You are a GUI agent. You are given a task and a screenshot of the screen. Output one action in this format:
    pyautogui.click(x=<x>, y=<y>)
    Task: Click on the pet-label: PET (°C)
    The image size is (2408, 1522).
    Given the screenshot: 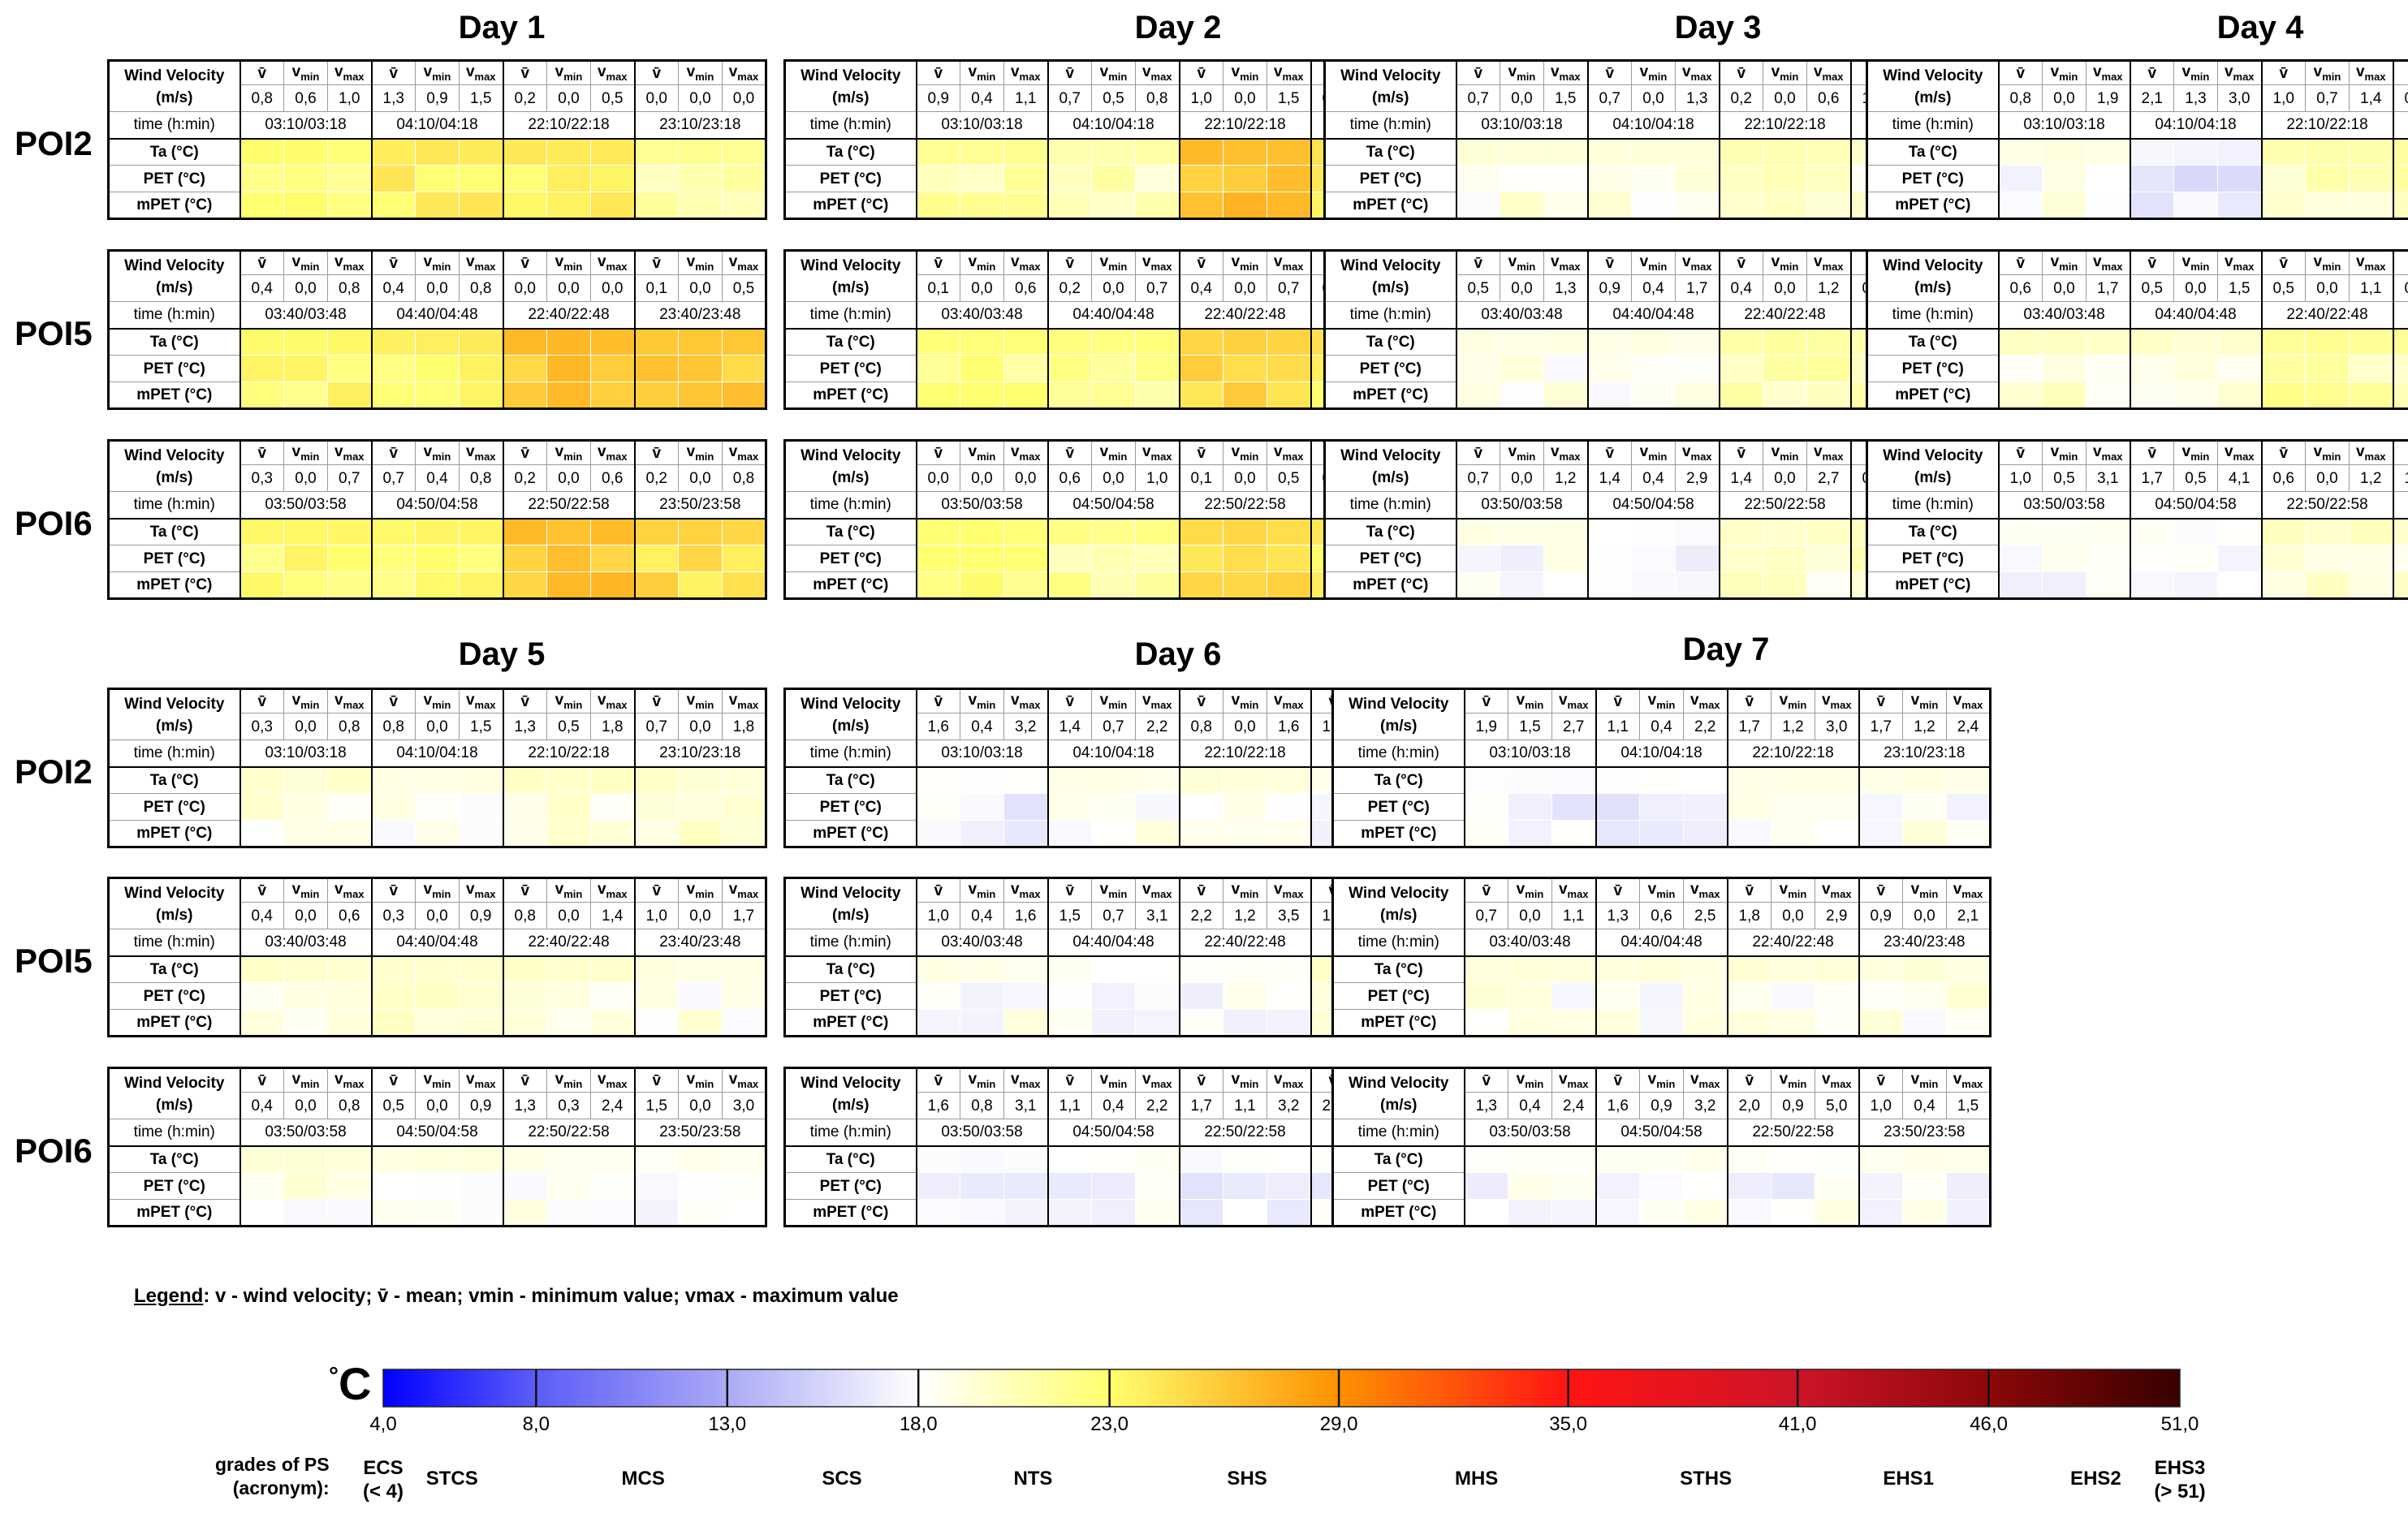 What is the action you would take?
    pyautogui.click(x=174, y=996)
    